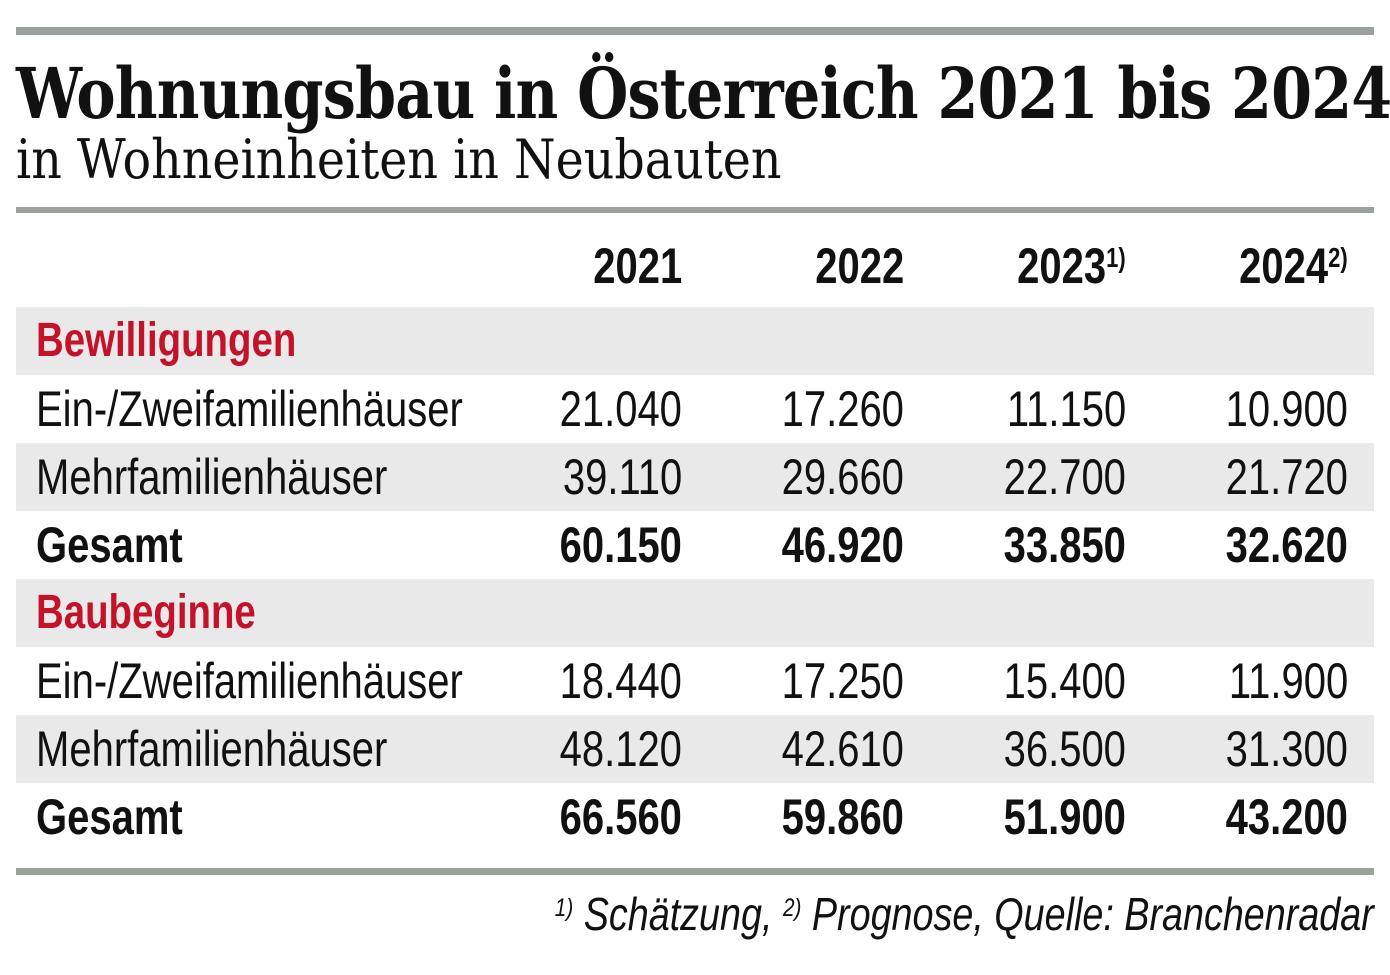 This screenshot has height=975, width=1390. What do you see at coordinates (399, 159) in the screenshot?
I see `page-subtitle-text: in Wohneinheiten in Neubauten` at bounding box center [399, 159].